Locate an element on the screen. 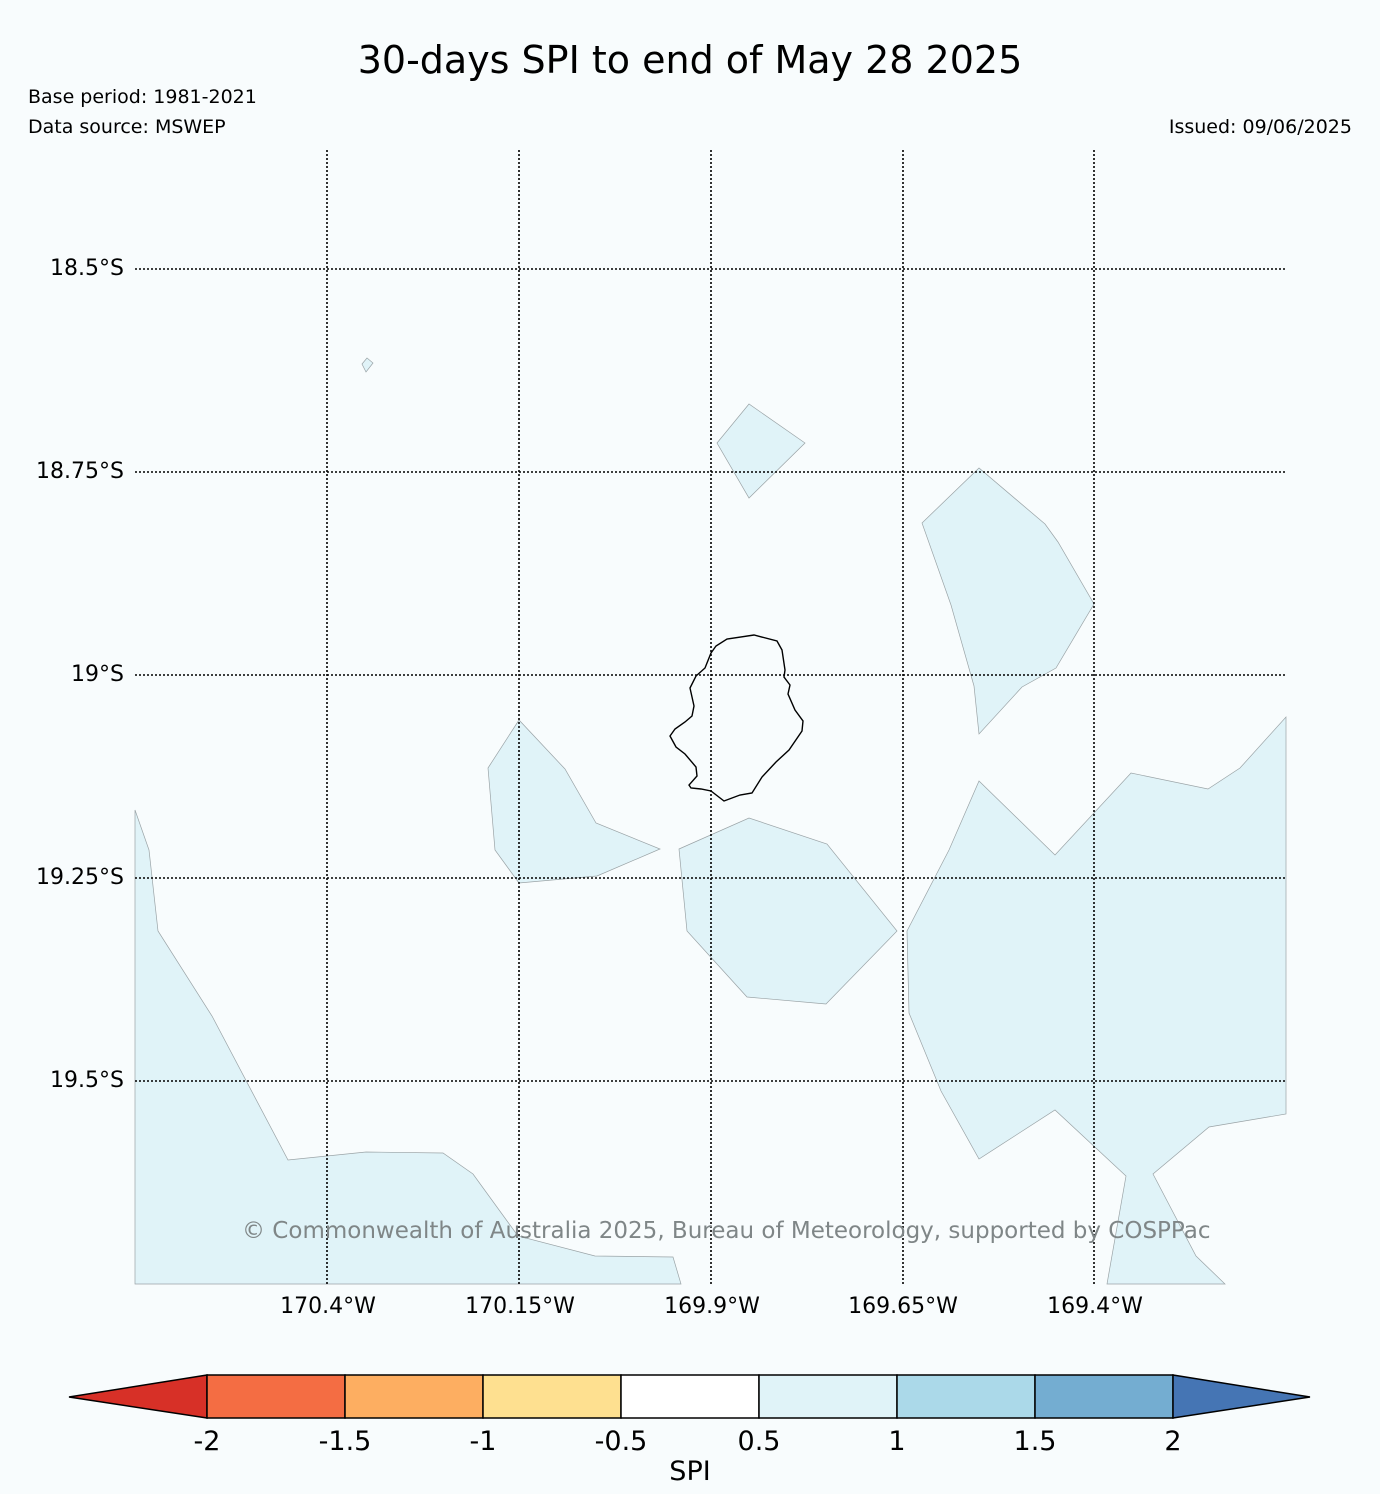 The height and width of the screenshot is (1494, 1380). island-coastline is located at coordinates (736, 718).